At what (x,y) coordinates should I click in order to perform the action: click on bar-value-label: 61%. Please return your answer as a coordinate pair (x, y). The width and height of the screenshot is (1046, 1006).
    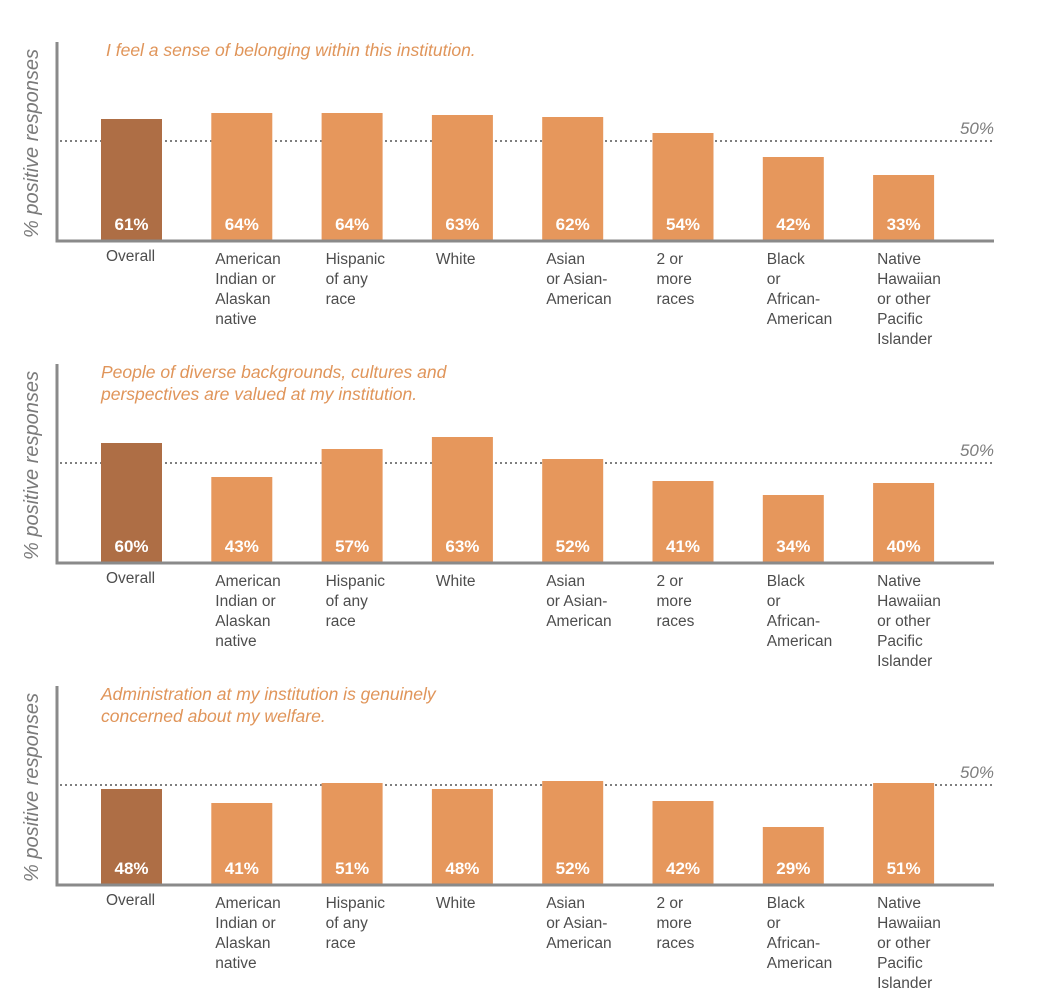
    Looking at the image, I should click on (131, 224).